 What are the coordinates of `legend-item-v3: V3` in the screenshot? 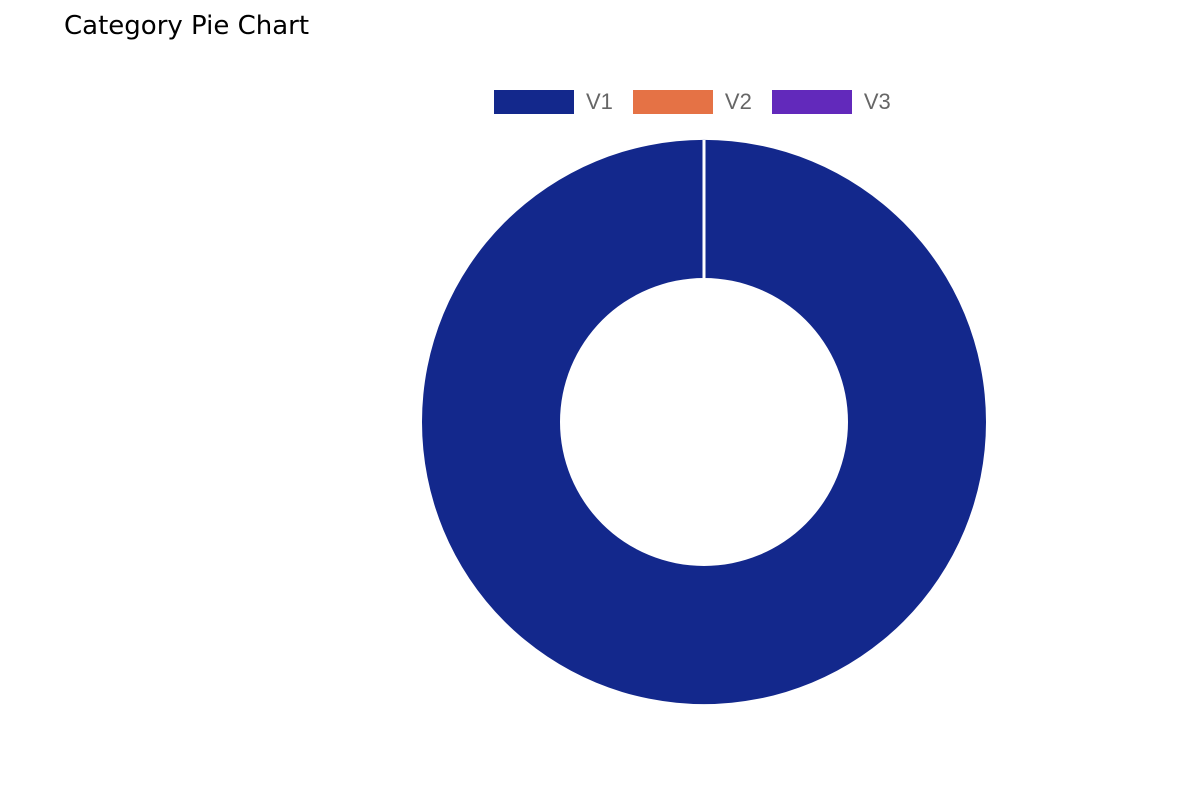 It's located at (831, 102).